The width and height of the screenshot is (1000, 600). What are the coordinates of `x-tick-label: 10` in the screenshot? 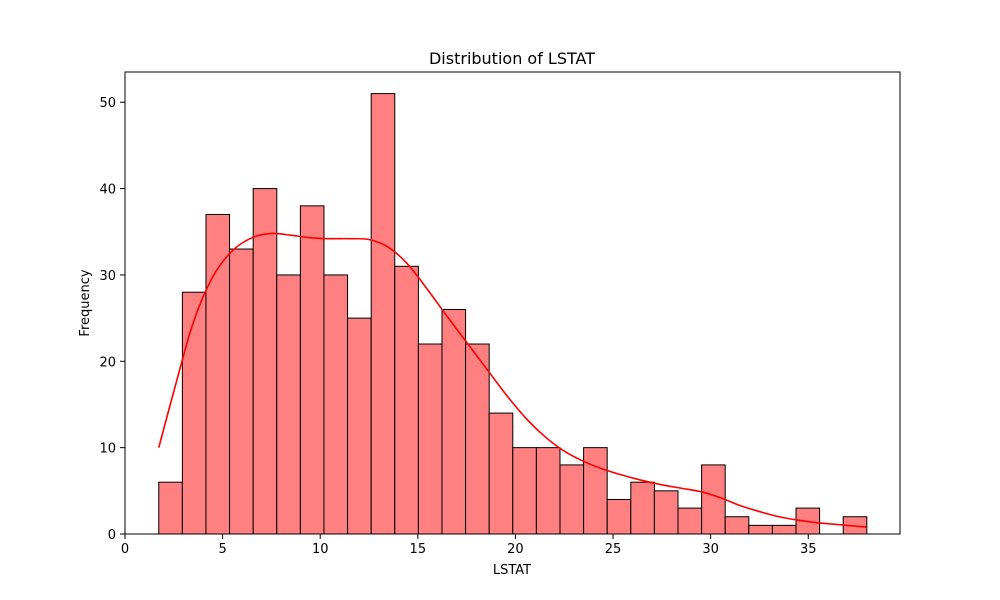 It's located at (320, 549).